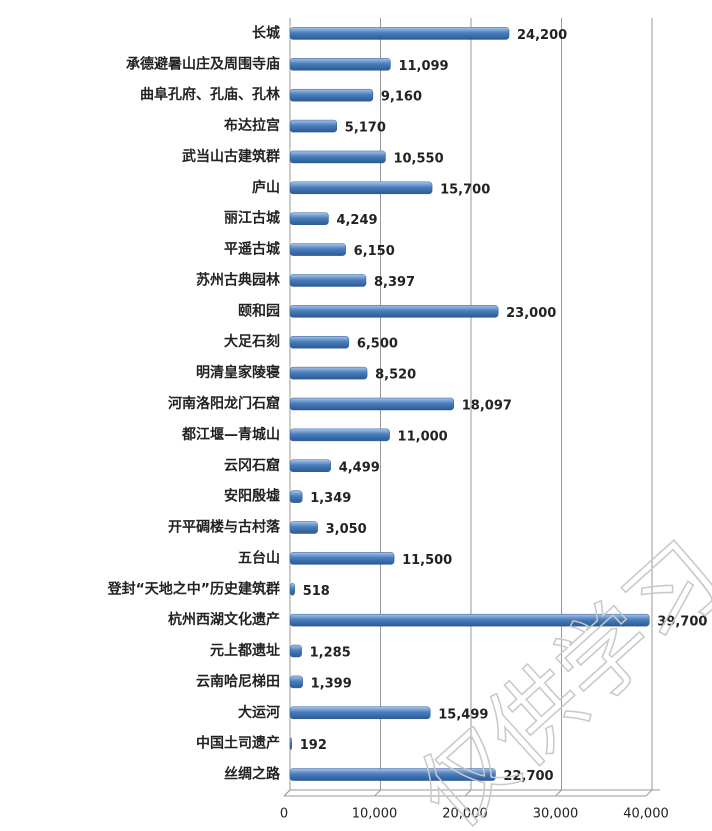 The image size is (712, 831). I want to click on value-label: 1,285, so click(330, 653).